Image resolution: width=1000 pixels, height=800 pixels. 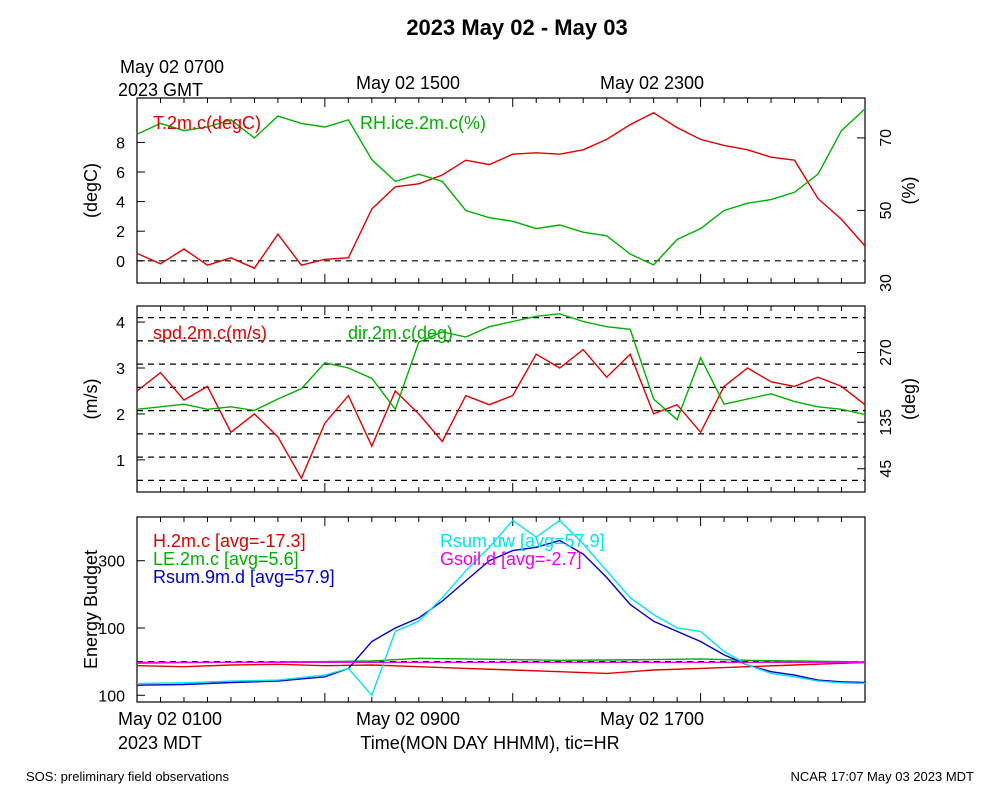 I want to click on legend-entry-1-1: dir.2m.c(deg), so click(x=400, y=333).